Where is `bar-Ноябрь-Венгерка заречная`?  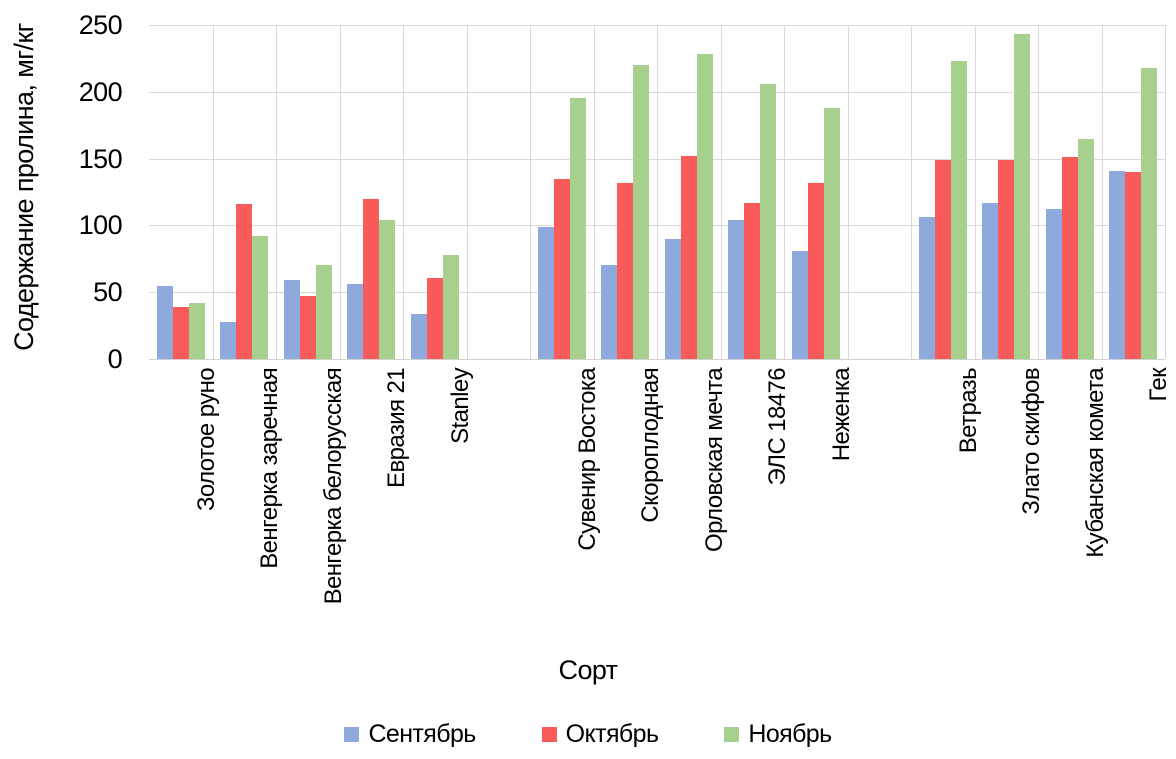
bar-Ноябрь-Венгерка заречная is located at coordinates (260, 297).